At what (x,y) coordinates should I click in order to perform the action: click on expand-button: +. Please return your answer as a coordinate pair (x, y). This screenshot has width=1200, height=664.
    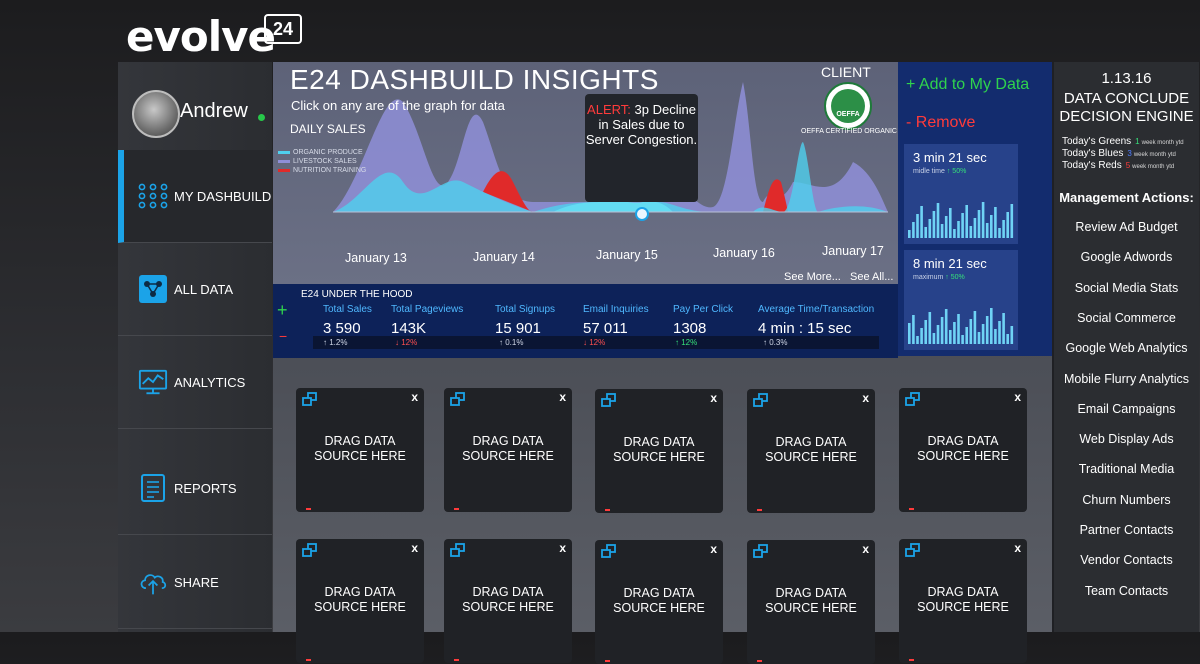
    Looking at the image, I should click on (282, 310).